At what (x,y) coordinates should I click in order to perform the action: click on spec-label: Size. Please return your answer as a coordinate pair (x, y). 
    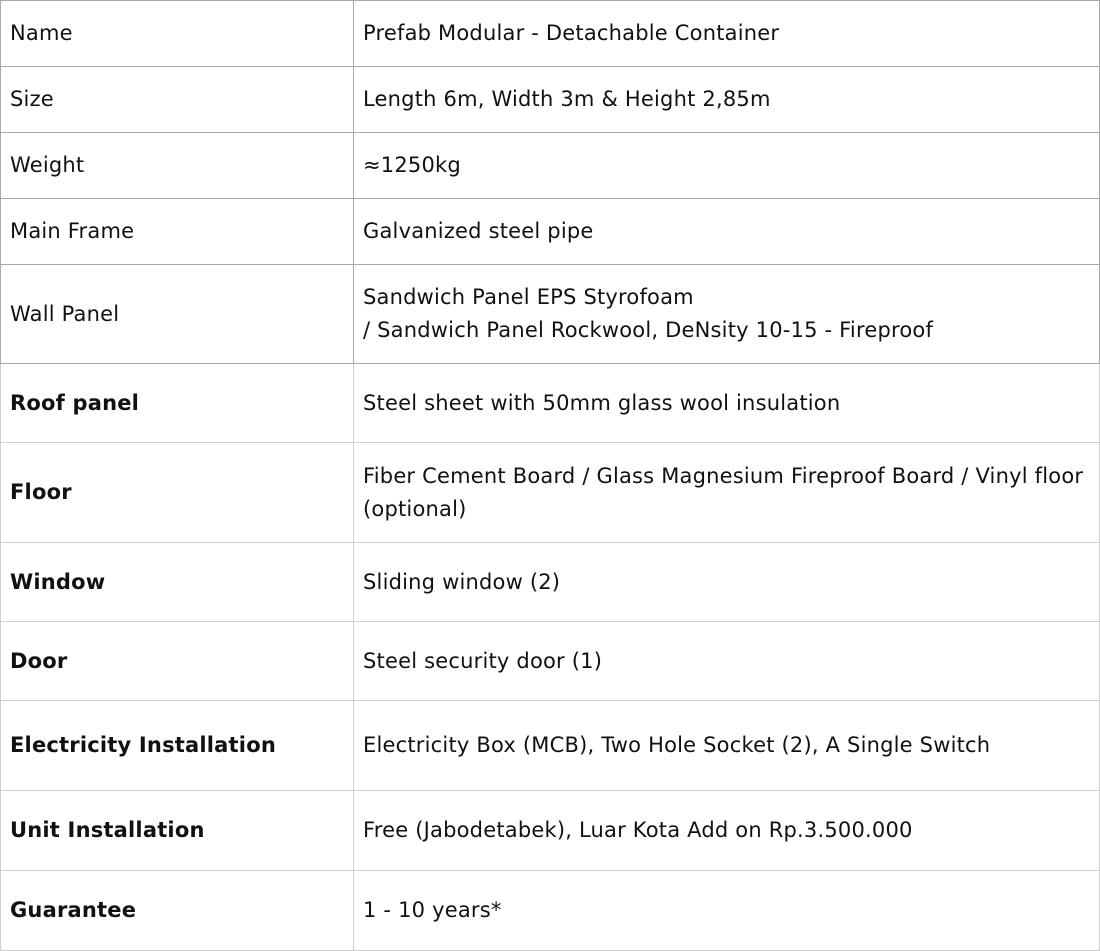
    Looking at the image, I should click on (177, 99).